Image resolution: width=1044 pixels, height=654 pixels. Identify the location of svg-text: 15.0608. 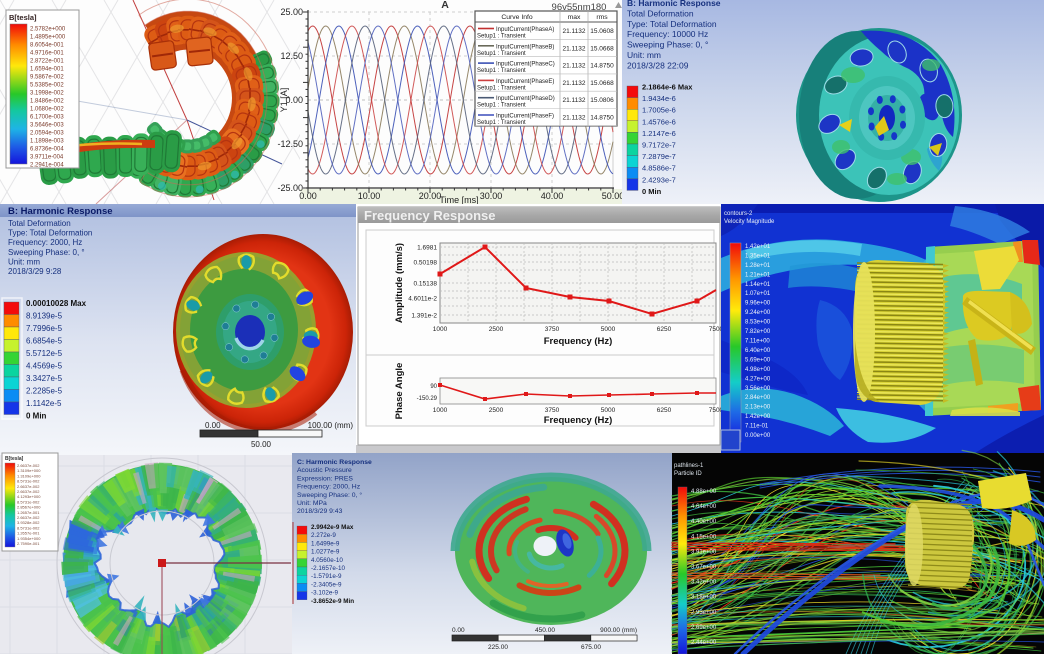
(602, 31).